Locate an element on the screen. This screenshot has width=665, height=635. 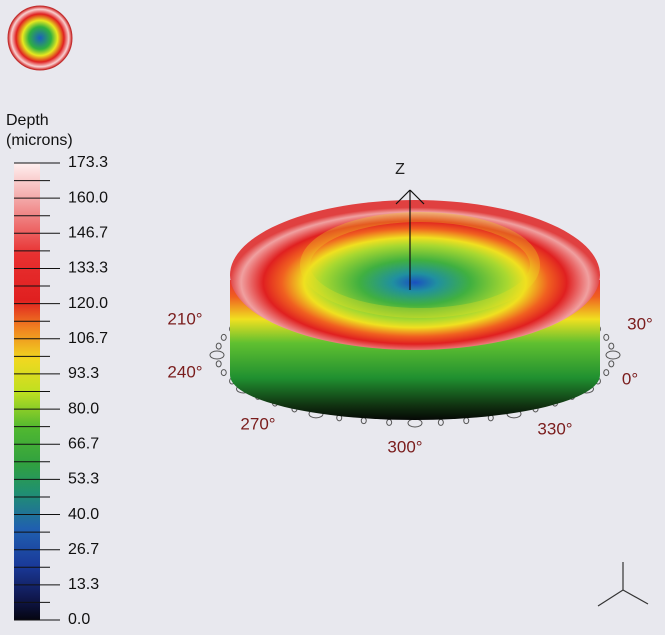
legend-tick-label: 13.3 is located at coordinates (83, 584).